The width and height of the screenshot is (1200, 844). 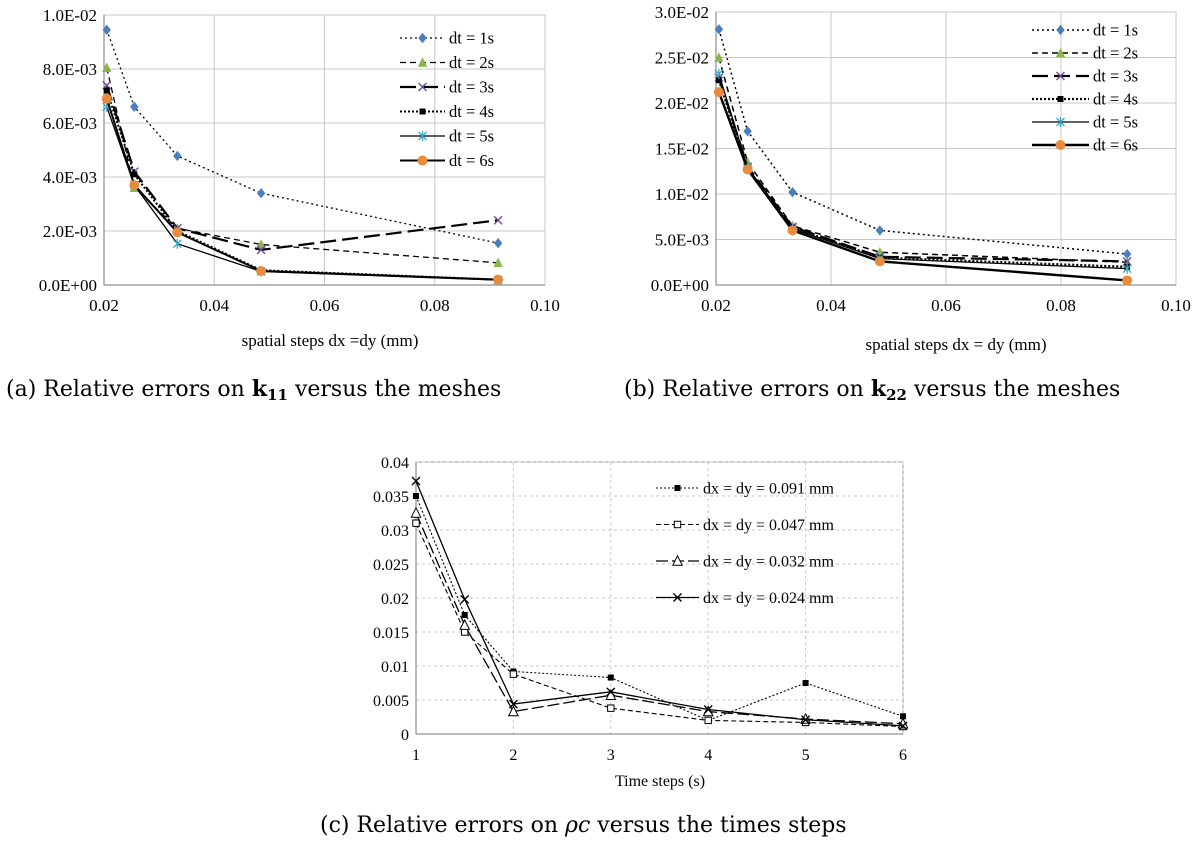 I want to click on x-tick-label: 0.02, so click(x=716, y=305).